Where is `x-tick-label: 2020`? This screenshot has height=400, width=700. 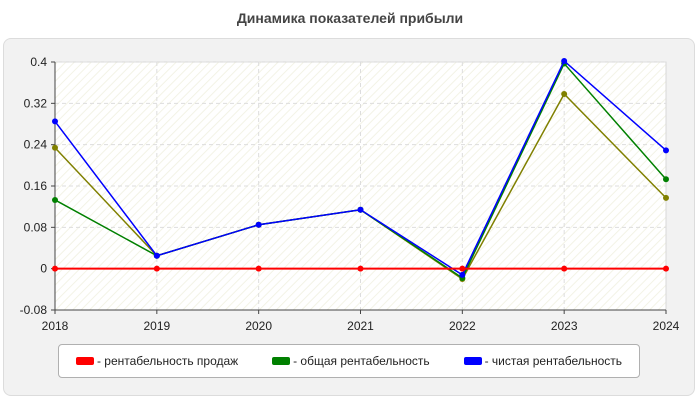
x-tick-label: 2020 is located at coordinates (258, 326).